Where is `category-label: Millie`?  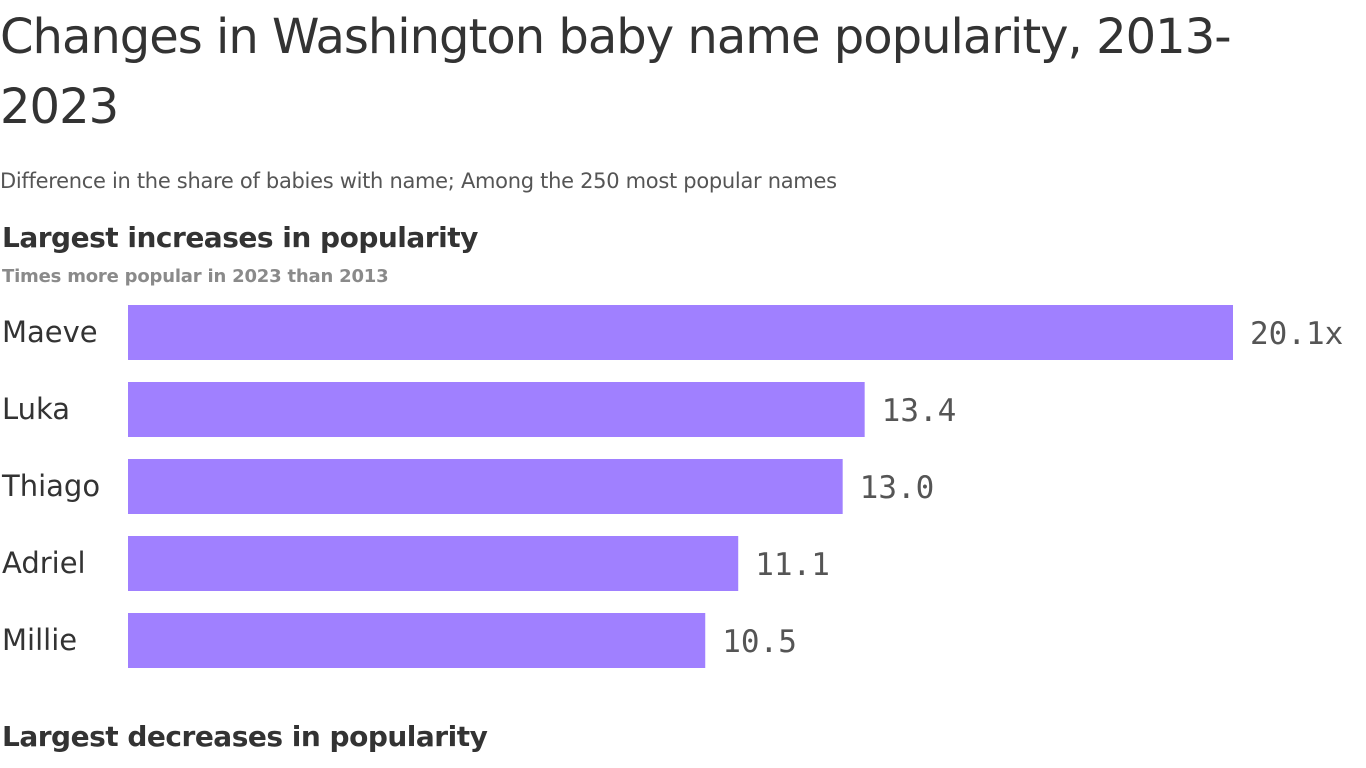 category-label: Millie is located at coordinates (39, 640).